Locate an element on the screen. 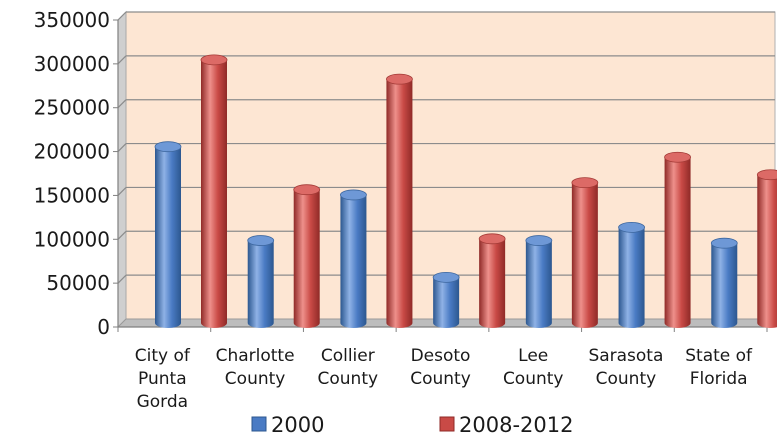 The height and width of the screenshot is (440, 777). x-tick-label: Charlotte County is located at coordinates (255, 367).